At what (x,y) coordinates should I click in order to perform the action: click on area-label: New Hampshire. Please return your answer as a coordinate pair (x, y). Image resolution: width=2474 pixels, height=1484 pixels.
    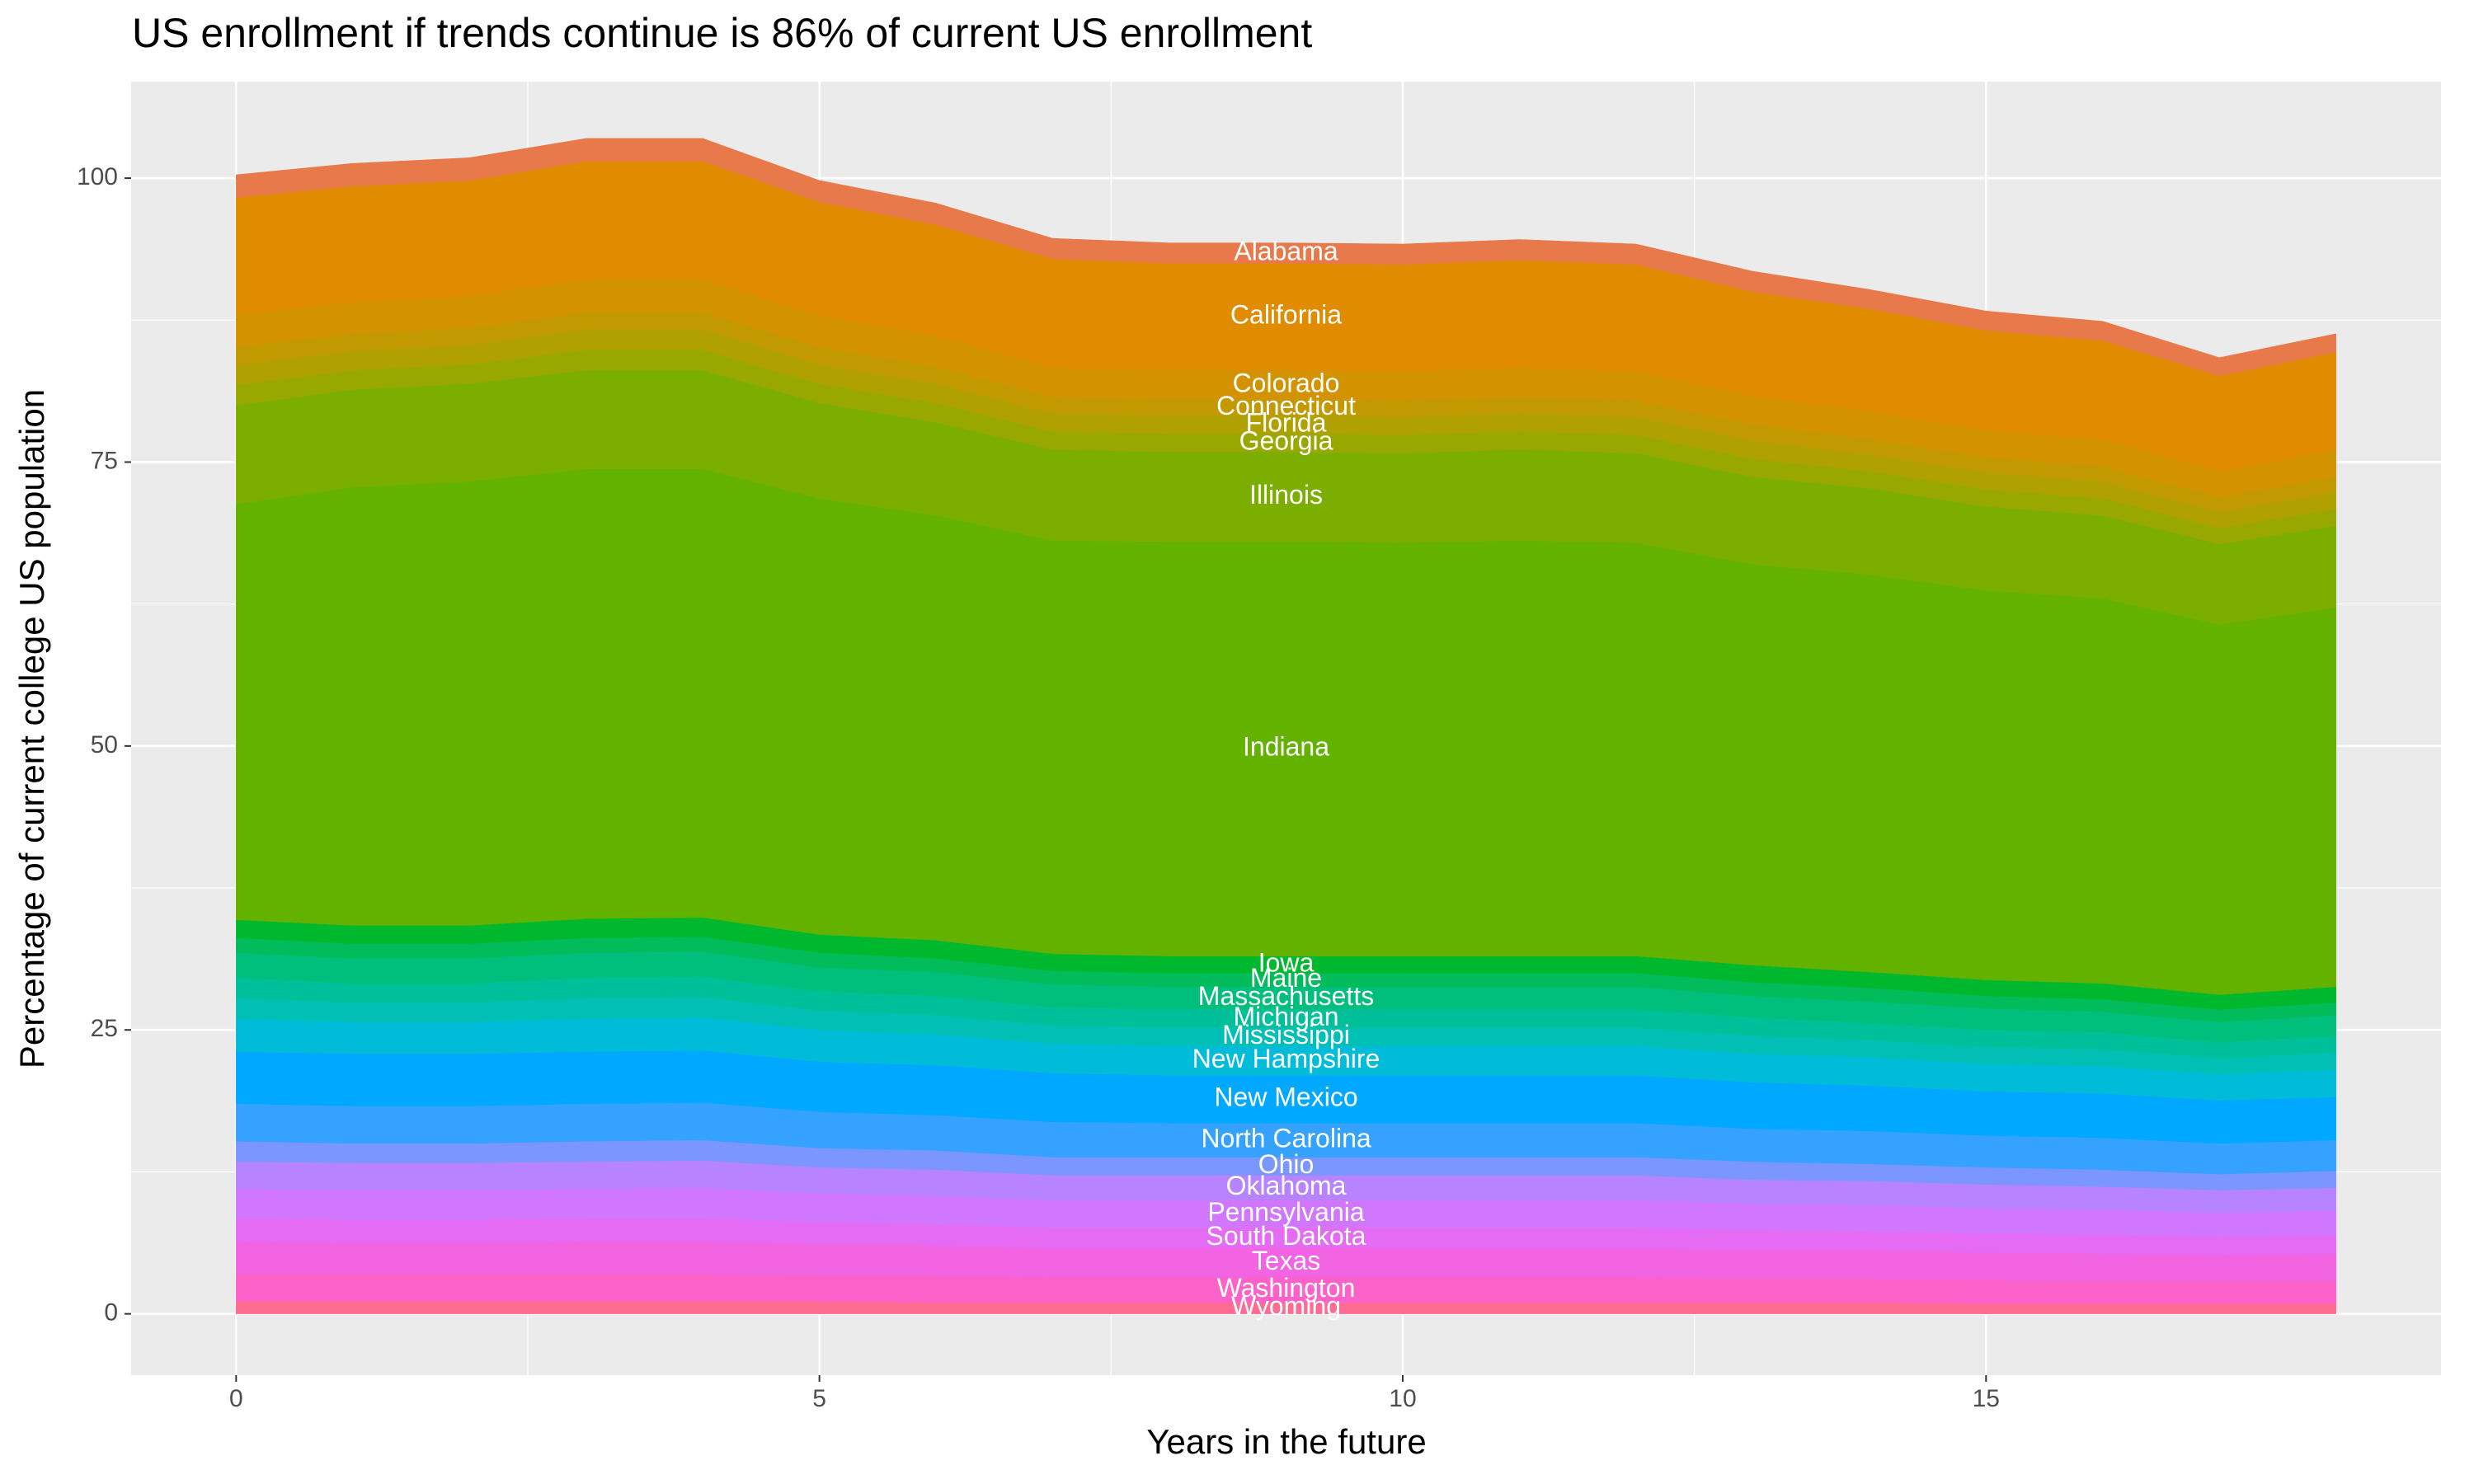
    Looking at the image, I should click on (1286, 1058).